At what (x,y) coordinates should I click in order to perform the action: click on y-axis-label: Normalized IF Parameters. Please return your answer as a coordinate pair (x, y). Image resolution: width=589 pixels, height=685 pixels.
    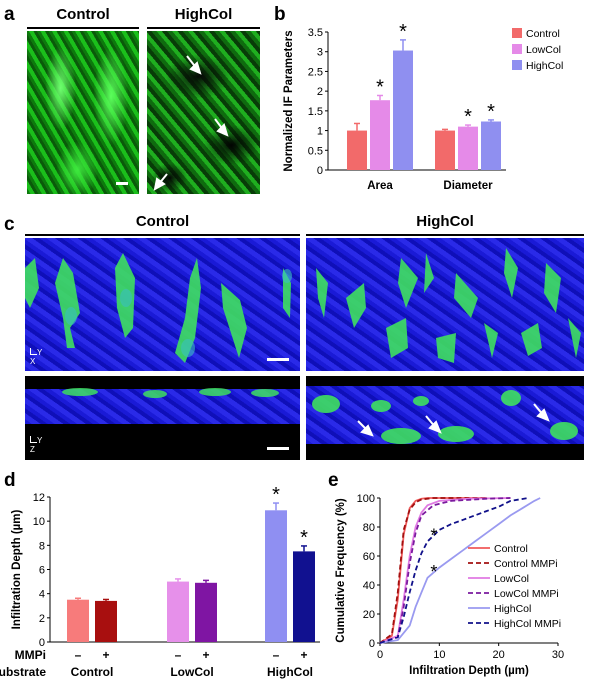
    Looking at the image, I should click on (289, 100).